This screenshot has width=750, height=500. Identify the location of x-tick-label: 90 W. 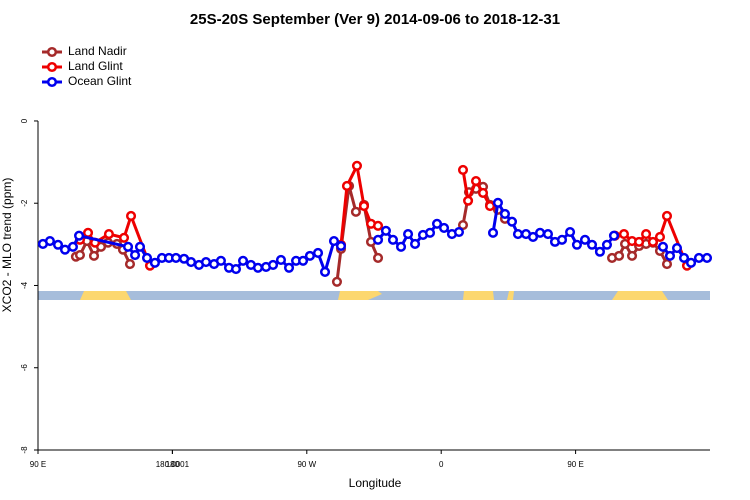
(306, 464).